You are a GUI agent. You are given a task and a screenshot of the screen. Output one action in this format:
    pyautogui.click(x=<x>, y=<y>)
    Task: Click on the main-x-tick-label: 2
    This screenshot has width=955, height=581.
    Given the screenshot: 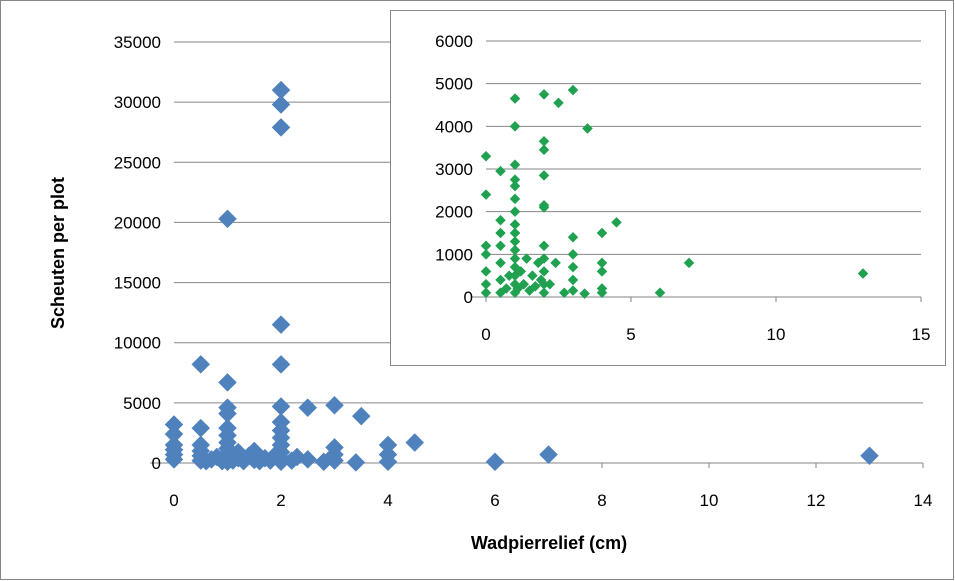 What is the action you would take?
    pyautogui.click(x=280, y=500)
    